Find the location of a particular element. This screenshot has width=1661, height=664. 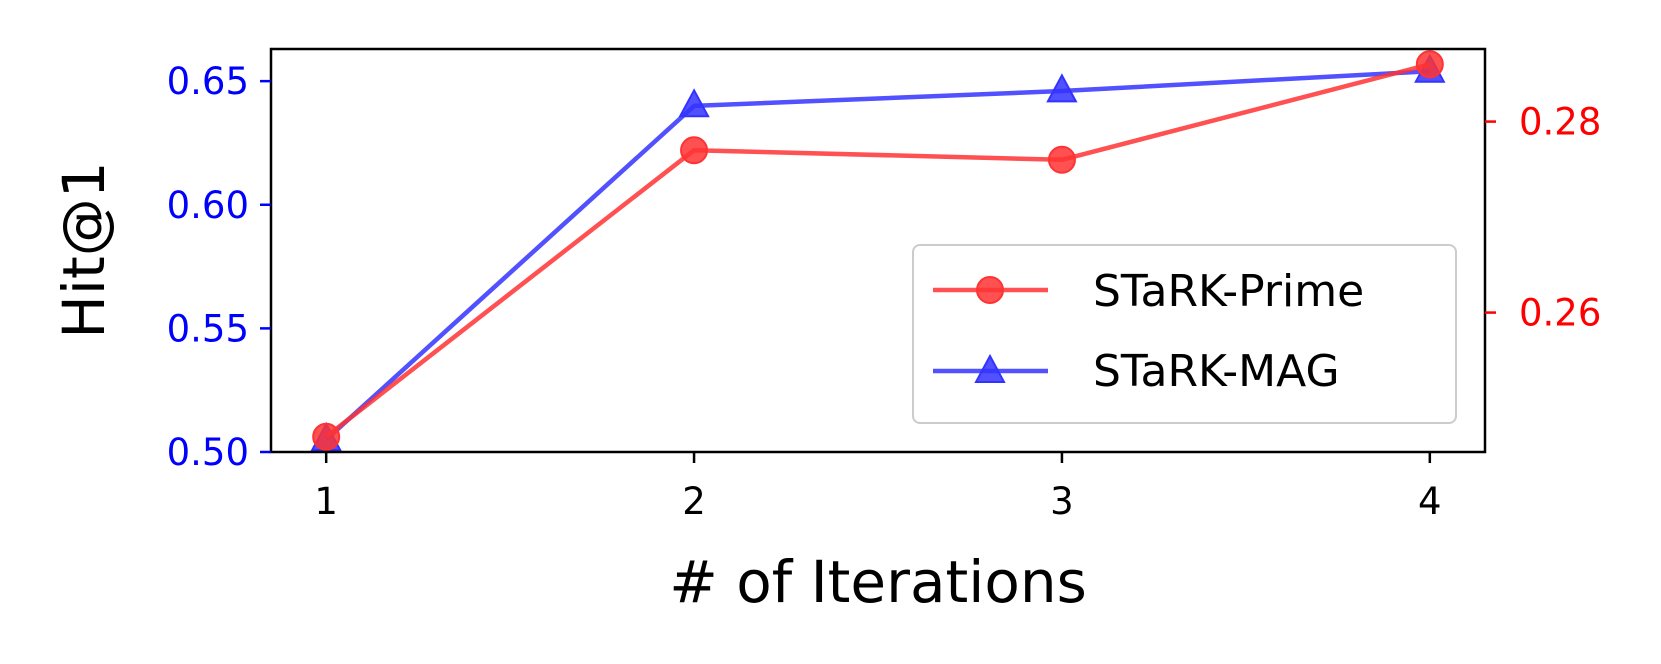

legend-marker-stark-prime is located at coordinates (990, 290).